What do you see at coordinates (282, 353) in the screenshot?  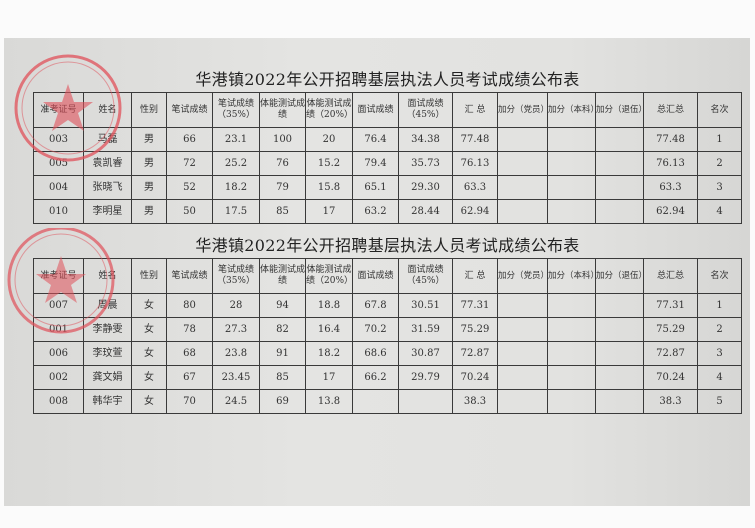 I see `table-cell: 91` at bounding box center [282, 353].